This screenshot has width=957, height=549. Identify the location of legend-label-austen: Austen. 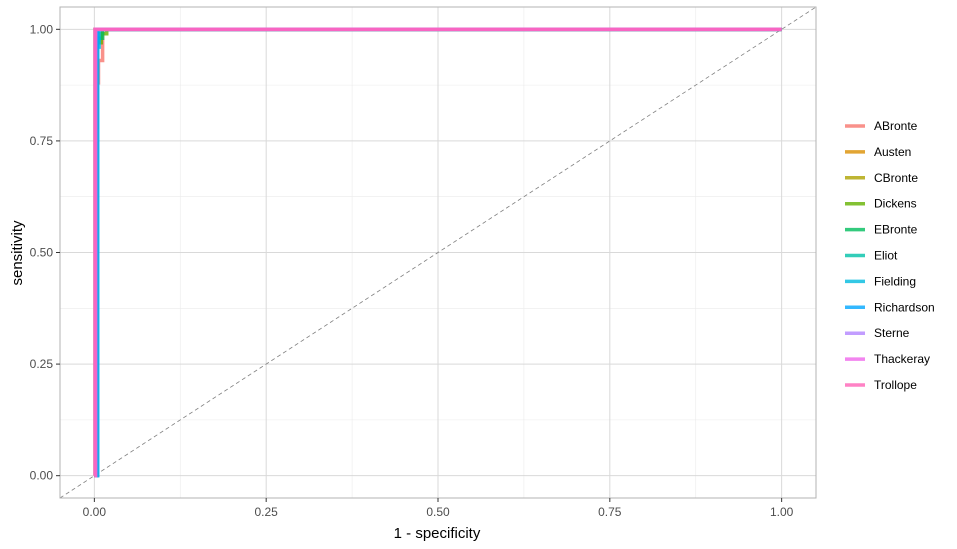
(892, 152).